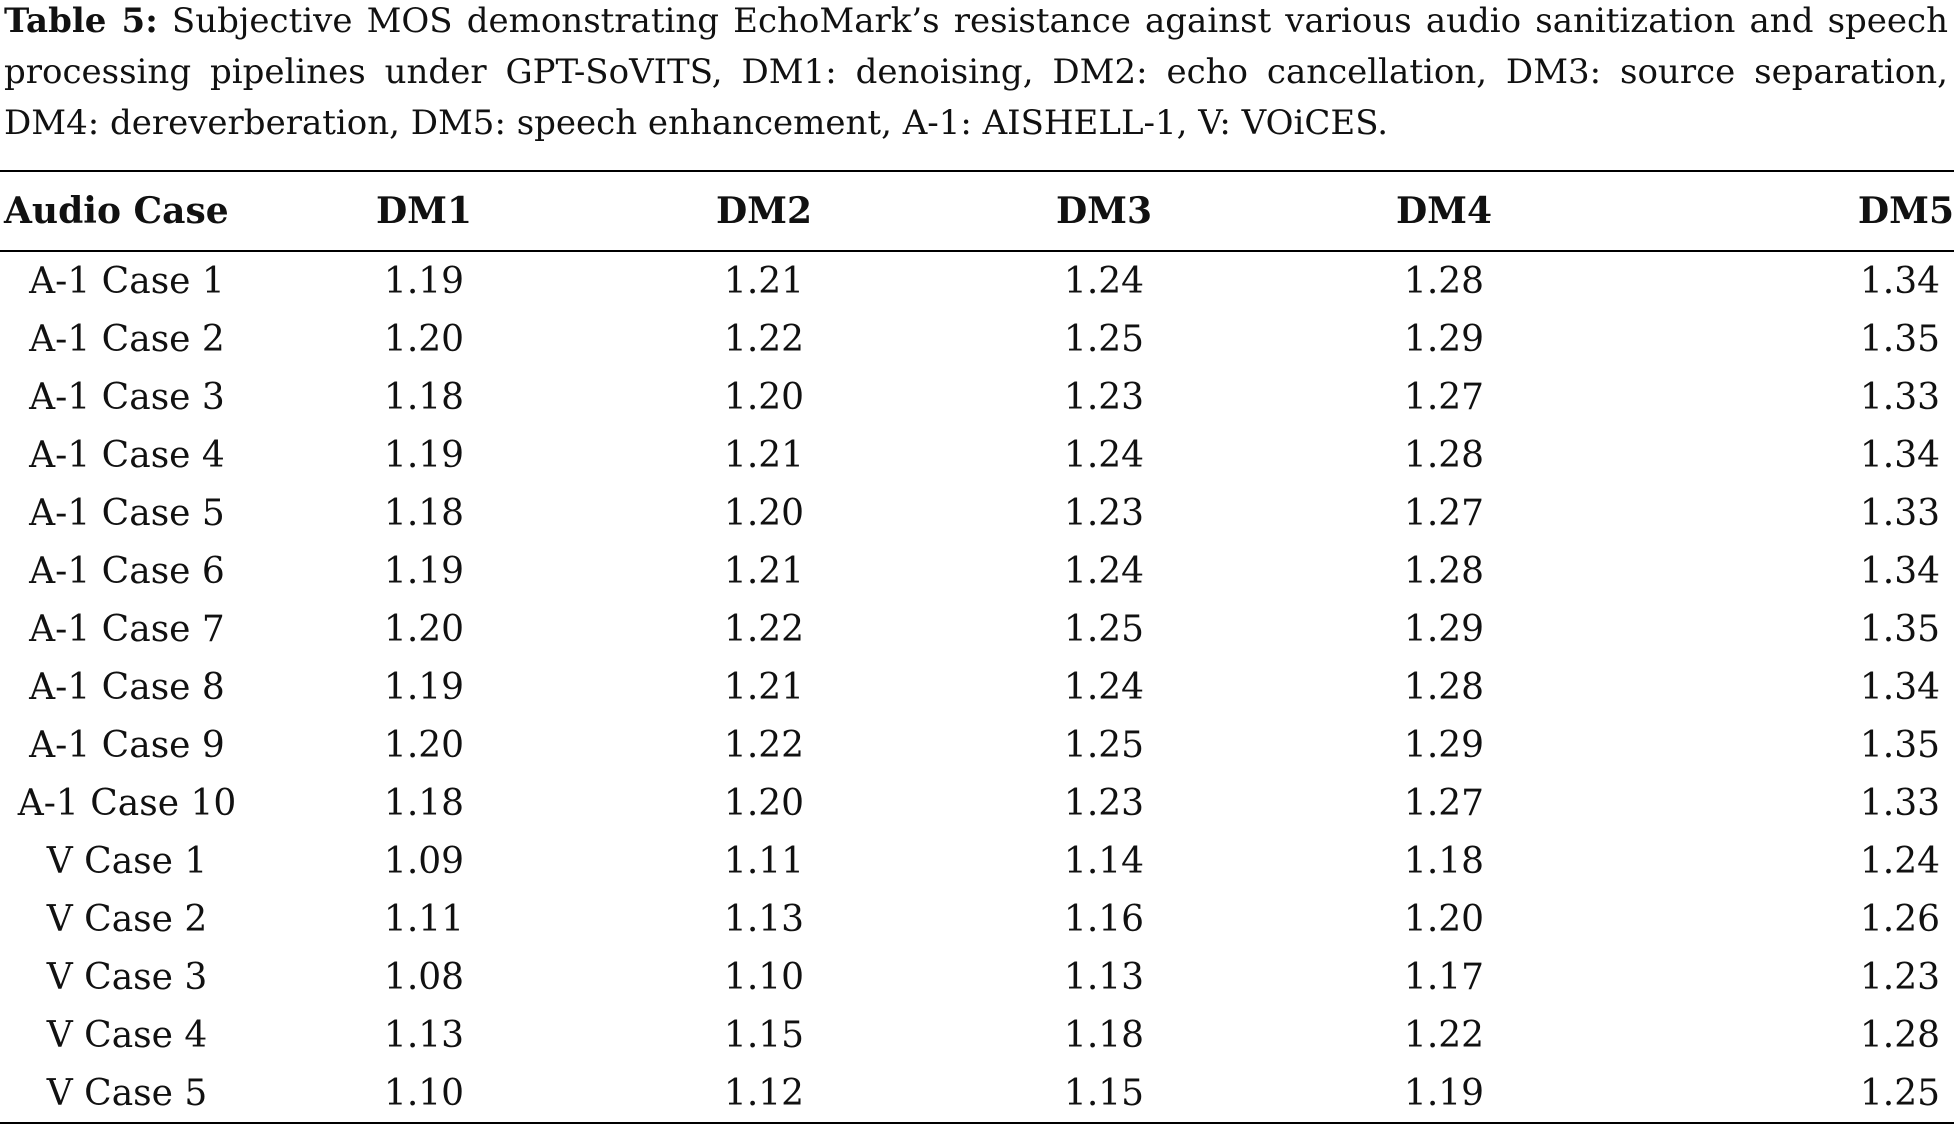 The image size is (1954, 1138). What do you see at coordinates (127, 745) in the screenshot?
I see `cell-audio-case: A-1 Case 9` at bounding box center [127, 745].